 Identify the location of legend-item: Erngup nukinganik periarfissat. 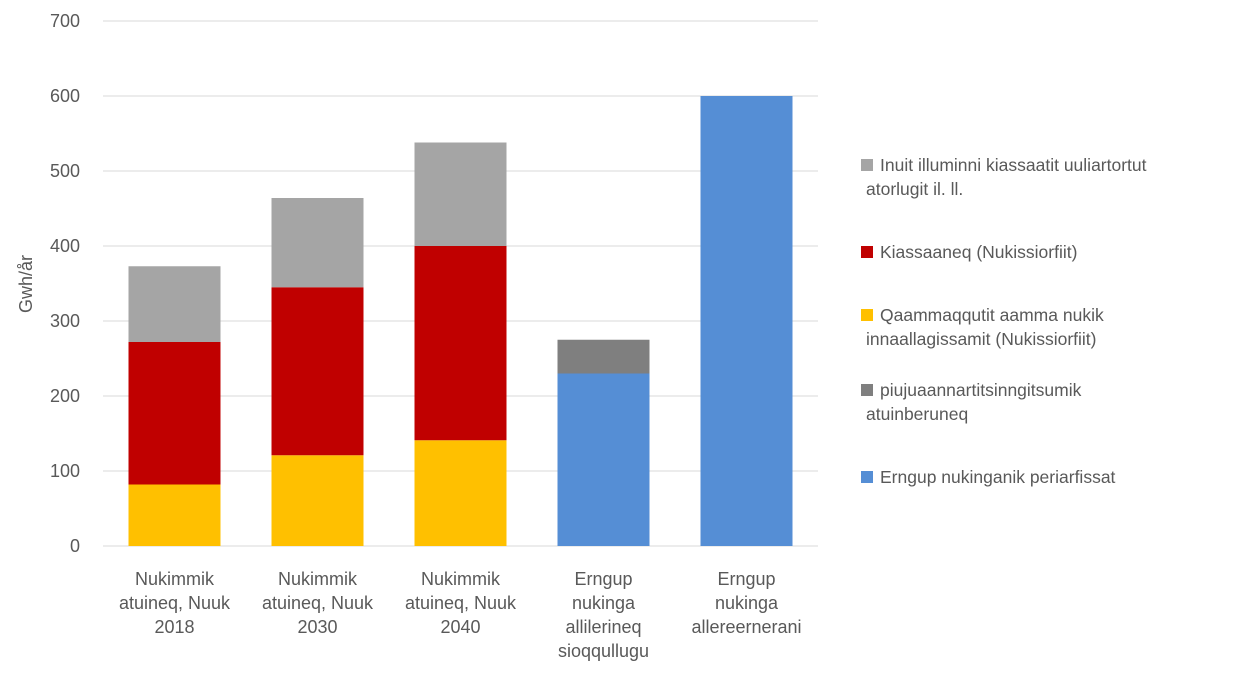
(988, 477).